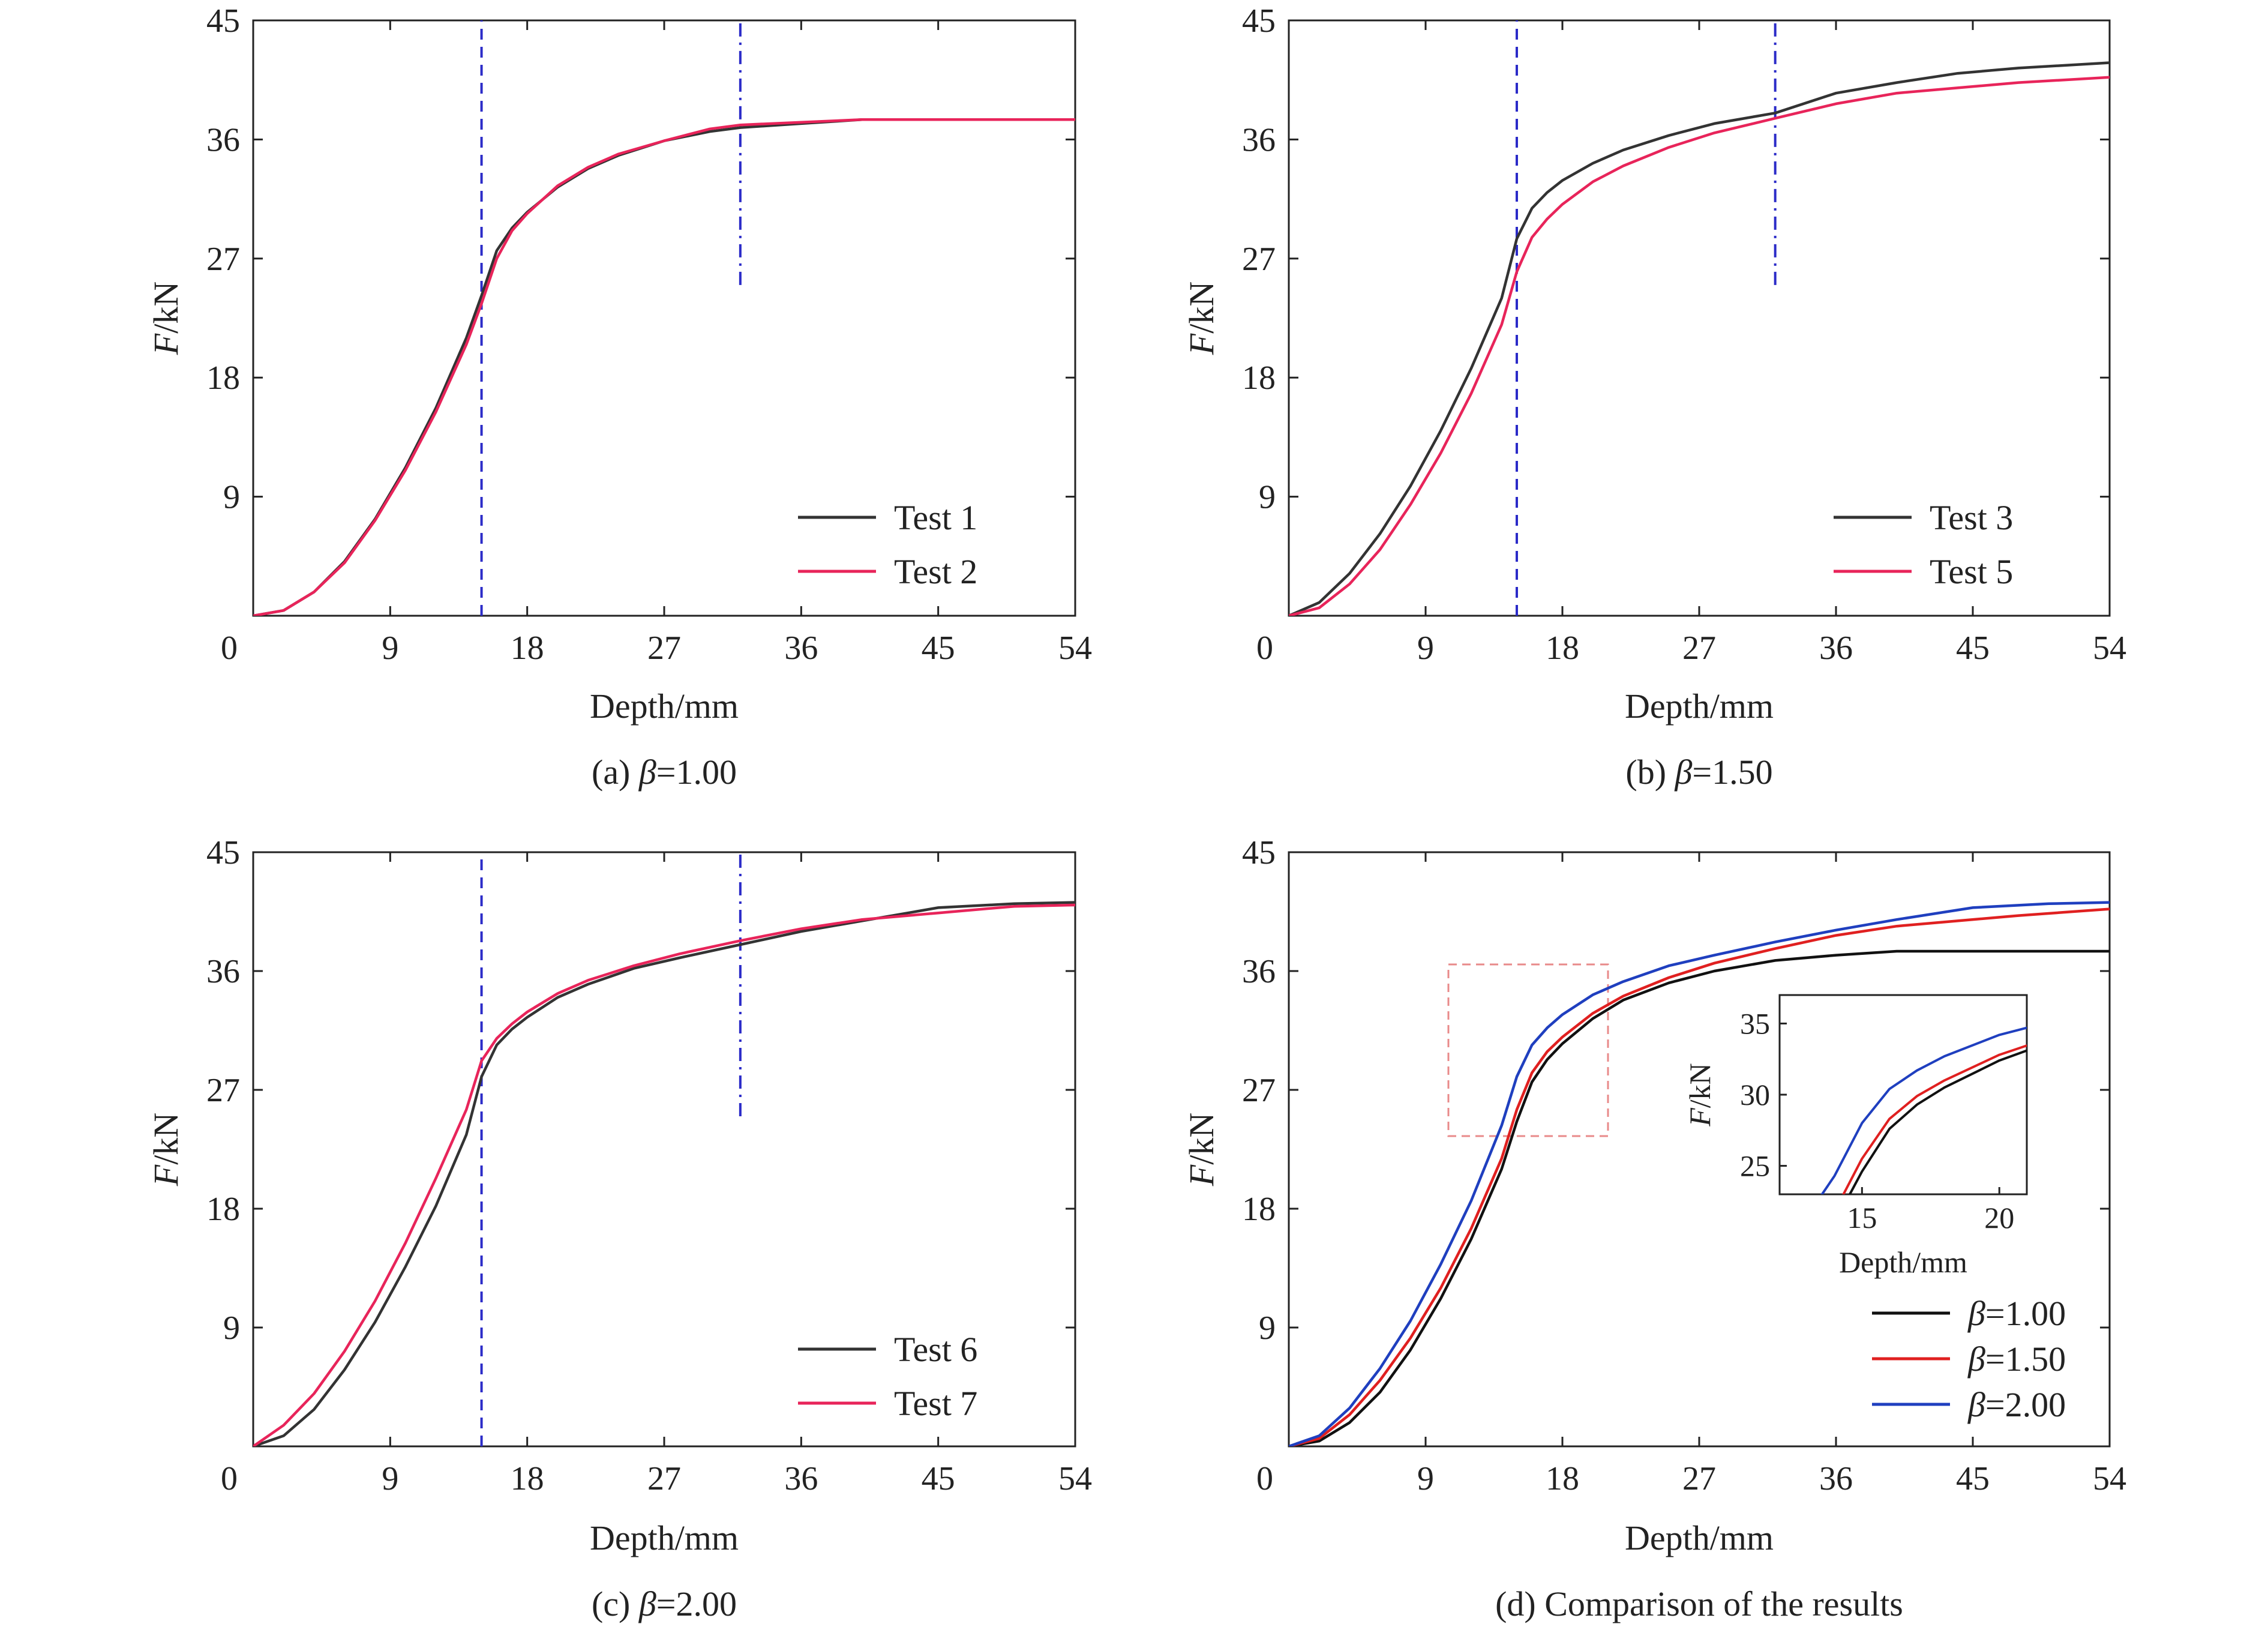 The width and height of the screenshot is (2268, 1630). I want to click on panel-caption: (b) β=1.50, so click(1698, 772).